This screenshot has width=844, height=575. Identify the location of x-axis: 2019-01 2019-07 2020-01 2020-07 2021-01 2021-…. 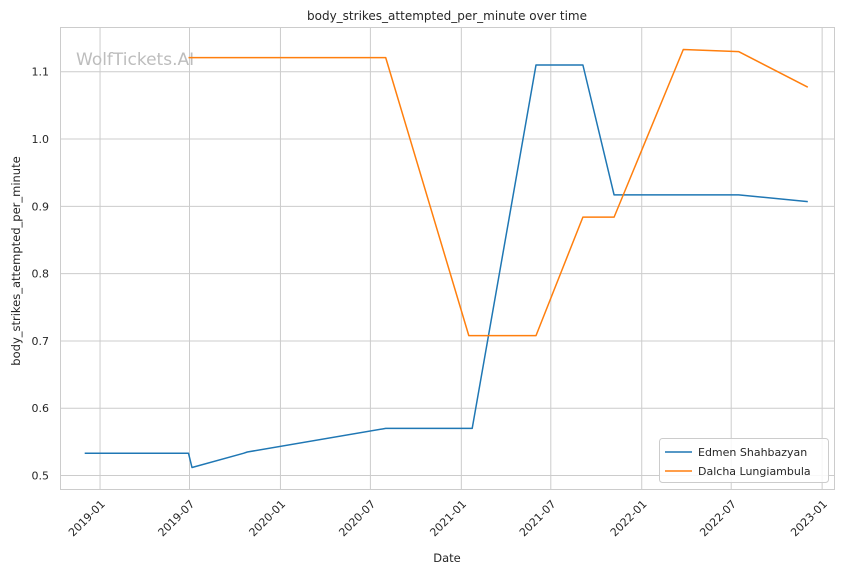
(448, 519).